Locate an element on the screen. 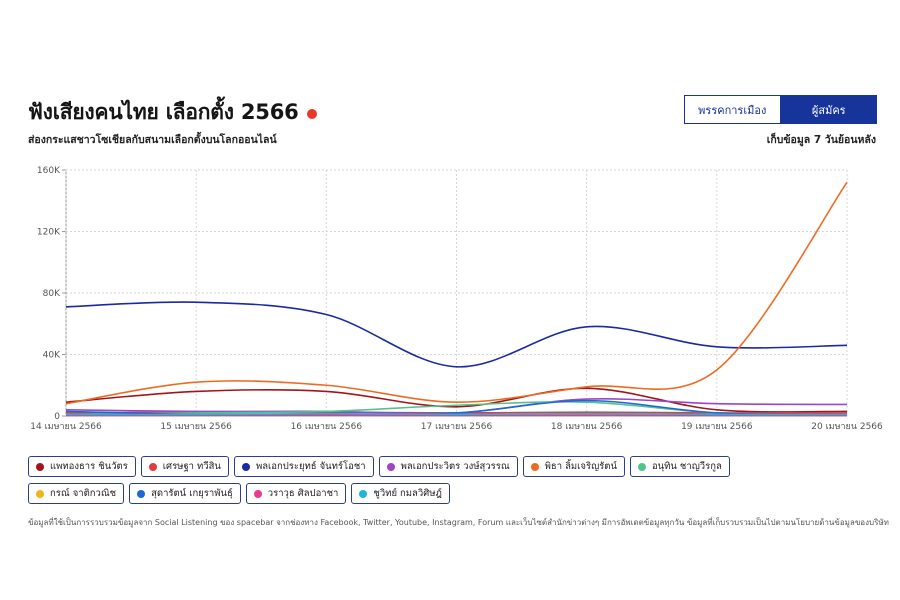  toggle-party-button: พรรคการเมือง is located at coordinates (732, 109).